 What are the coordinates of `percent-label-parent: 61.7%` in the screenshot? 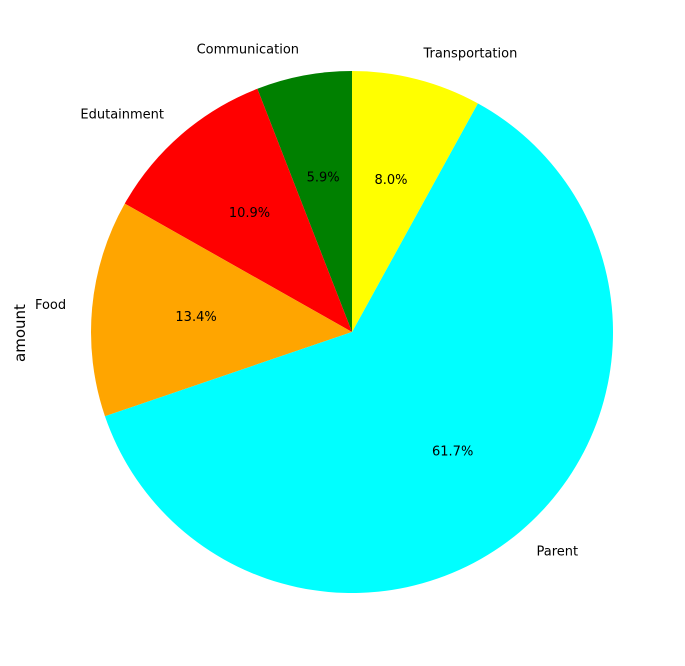 It's located at (452, 451).